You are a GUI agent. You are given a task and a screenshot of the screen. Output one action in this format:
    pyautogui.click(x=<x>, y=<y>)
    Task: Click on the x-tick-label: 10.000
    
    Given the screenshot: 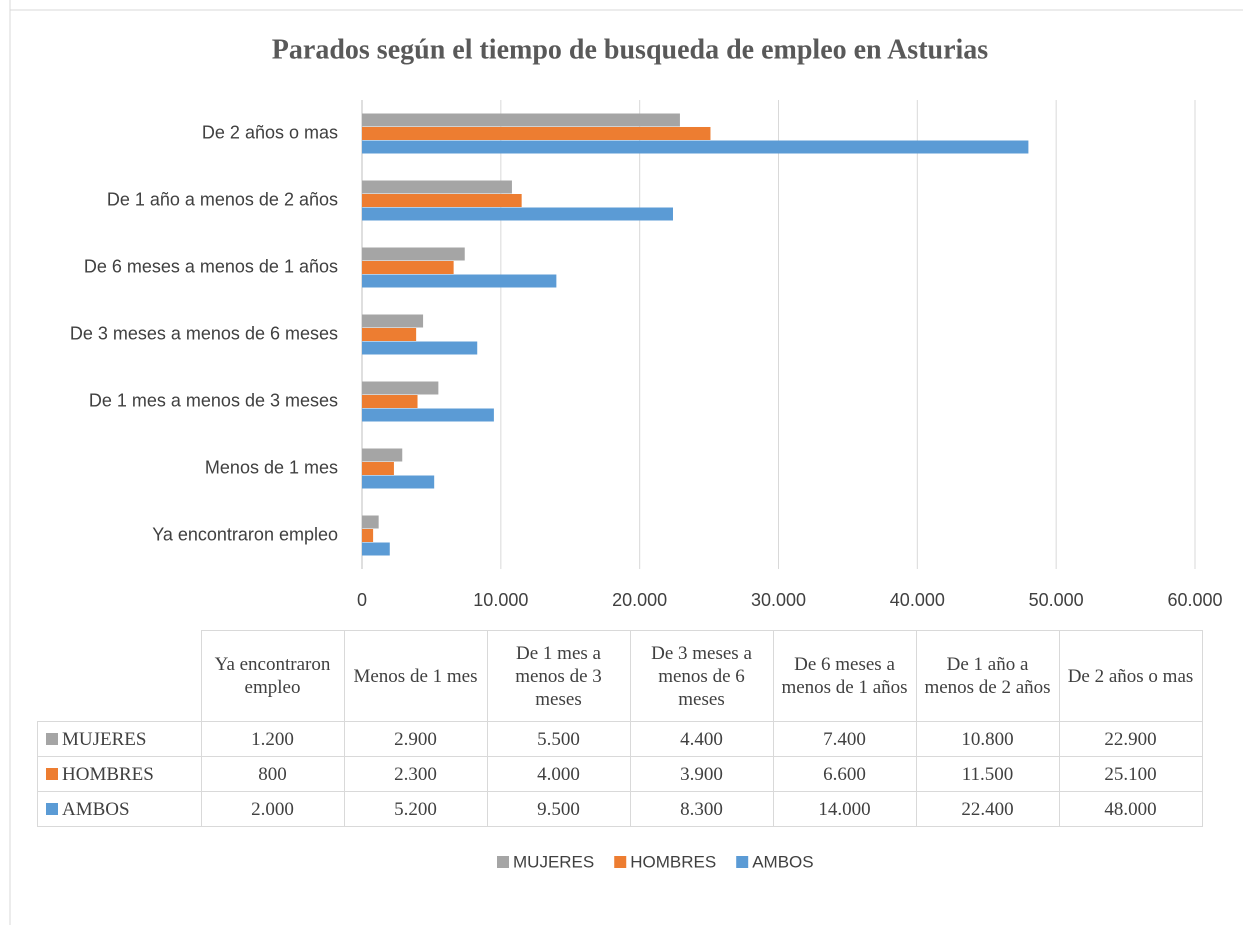 What is the action you would take?
    pyautogui.click(x=500, y=600)
    